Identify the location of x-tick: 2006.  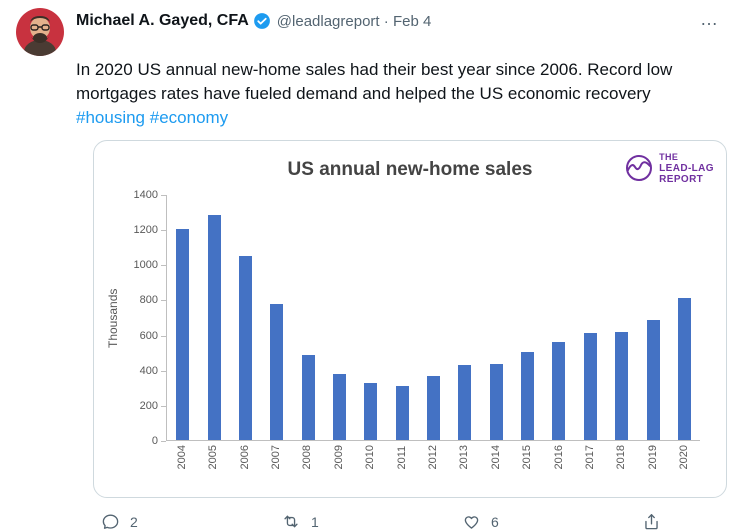
(244, 457).